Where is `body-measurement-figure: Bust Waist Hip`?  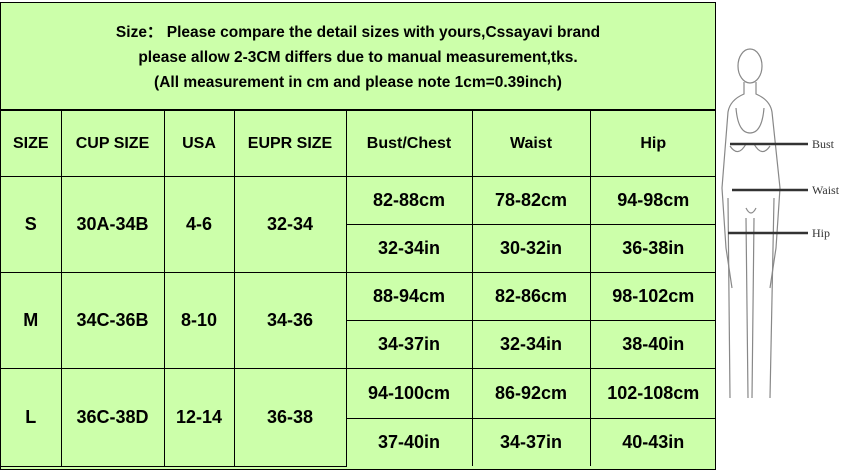
body-measurement-figure: Bust Waist Hip is located at coordinates (780, 223).